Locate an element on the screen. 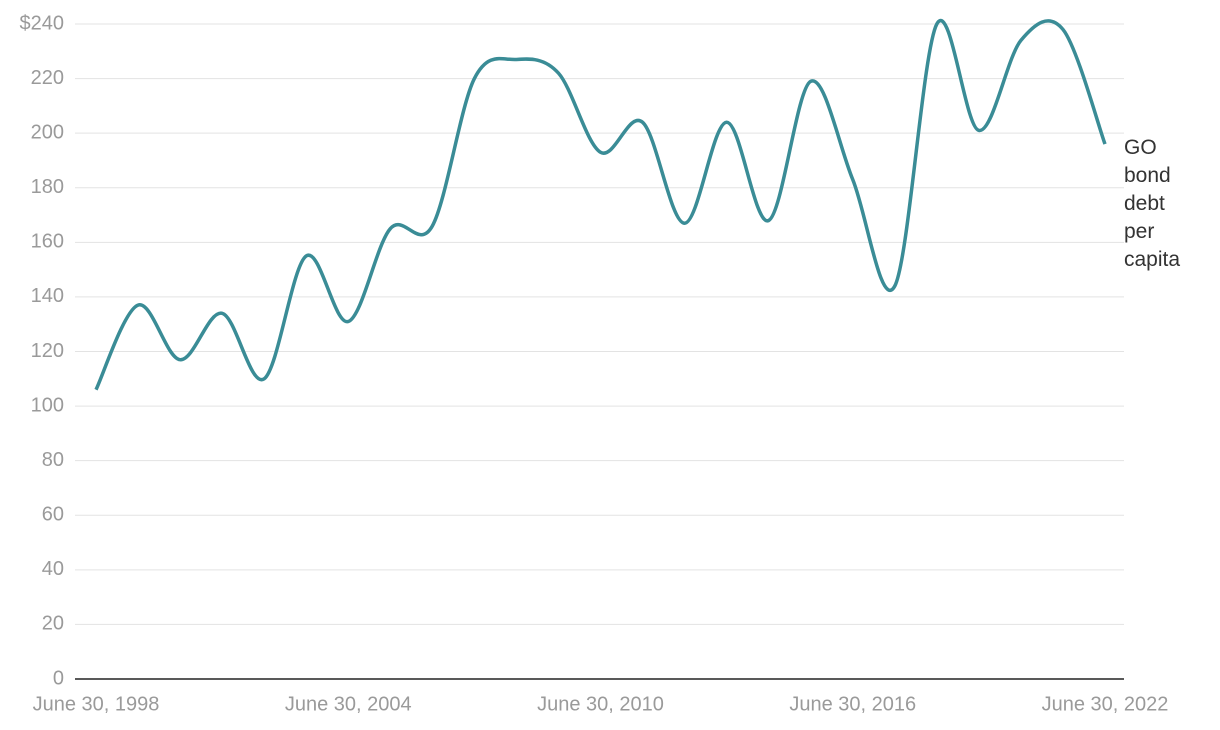  series-label: GO bond debt per capita is located at coordinates (1152, 203).